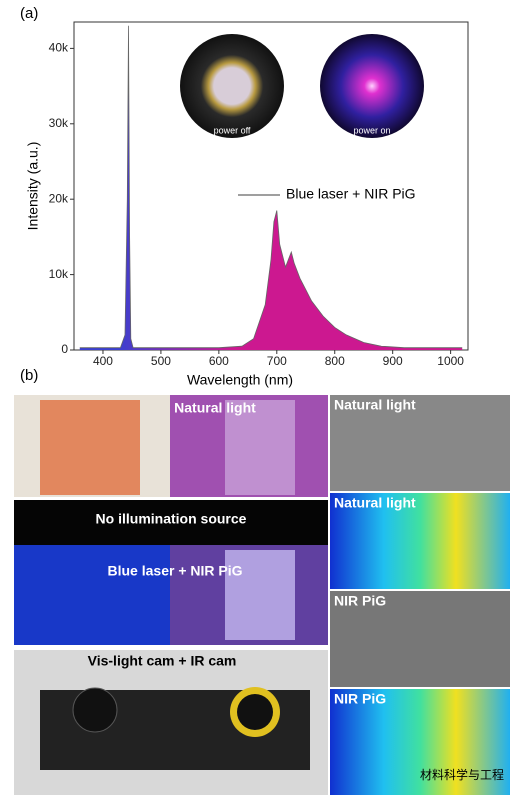 The image size is (520, 801). Describe the element at coordinates (171, 519) in the screenshot. I see `photo-label: No illumination source` at that location.